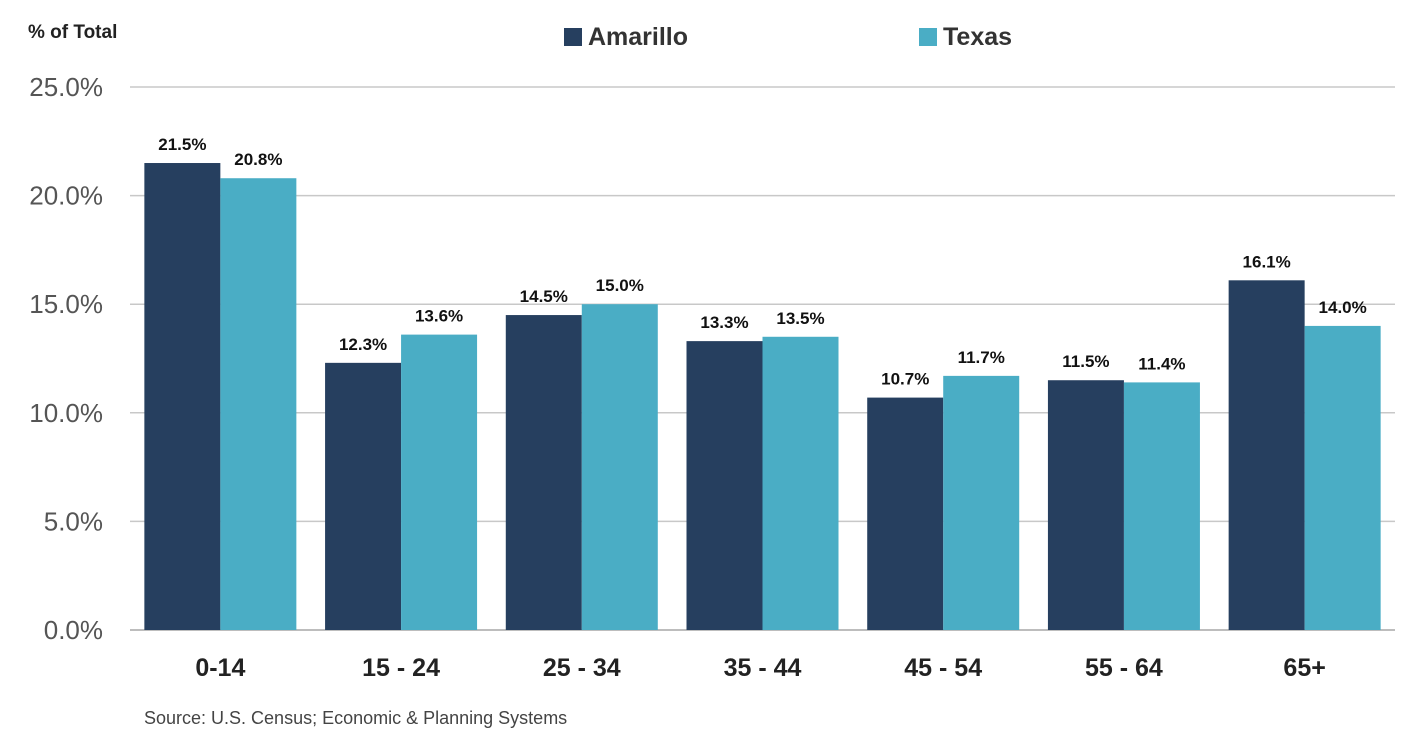  I want to click on y-tick-label: 25.0%, so click(66, 87).